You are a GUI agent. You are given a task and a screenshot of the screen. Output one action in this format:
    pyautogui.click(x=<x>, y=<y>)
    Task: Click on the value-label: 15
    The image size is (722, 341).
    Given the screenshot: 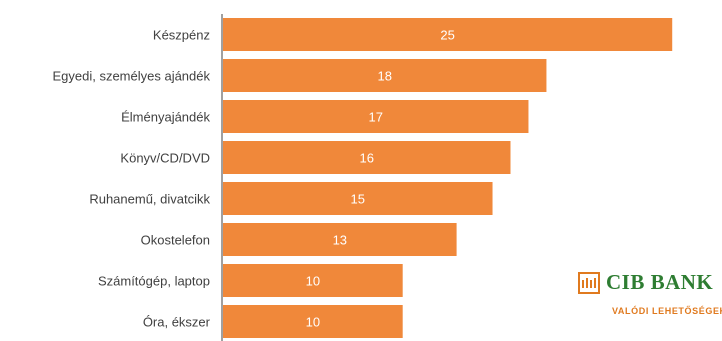 What is the action you would take?
    pyautogui.click(x=358, y=199)
    